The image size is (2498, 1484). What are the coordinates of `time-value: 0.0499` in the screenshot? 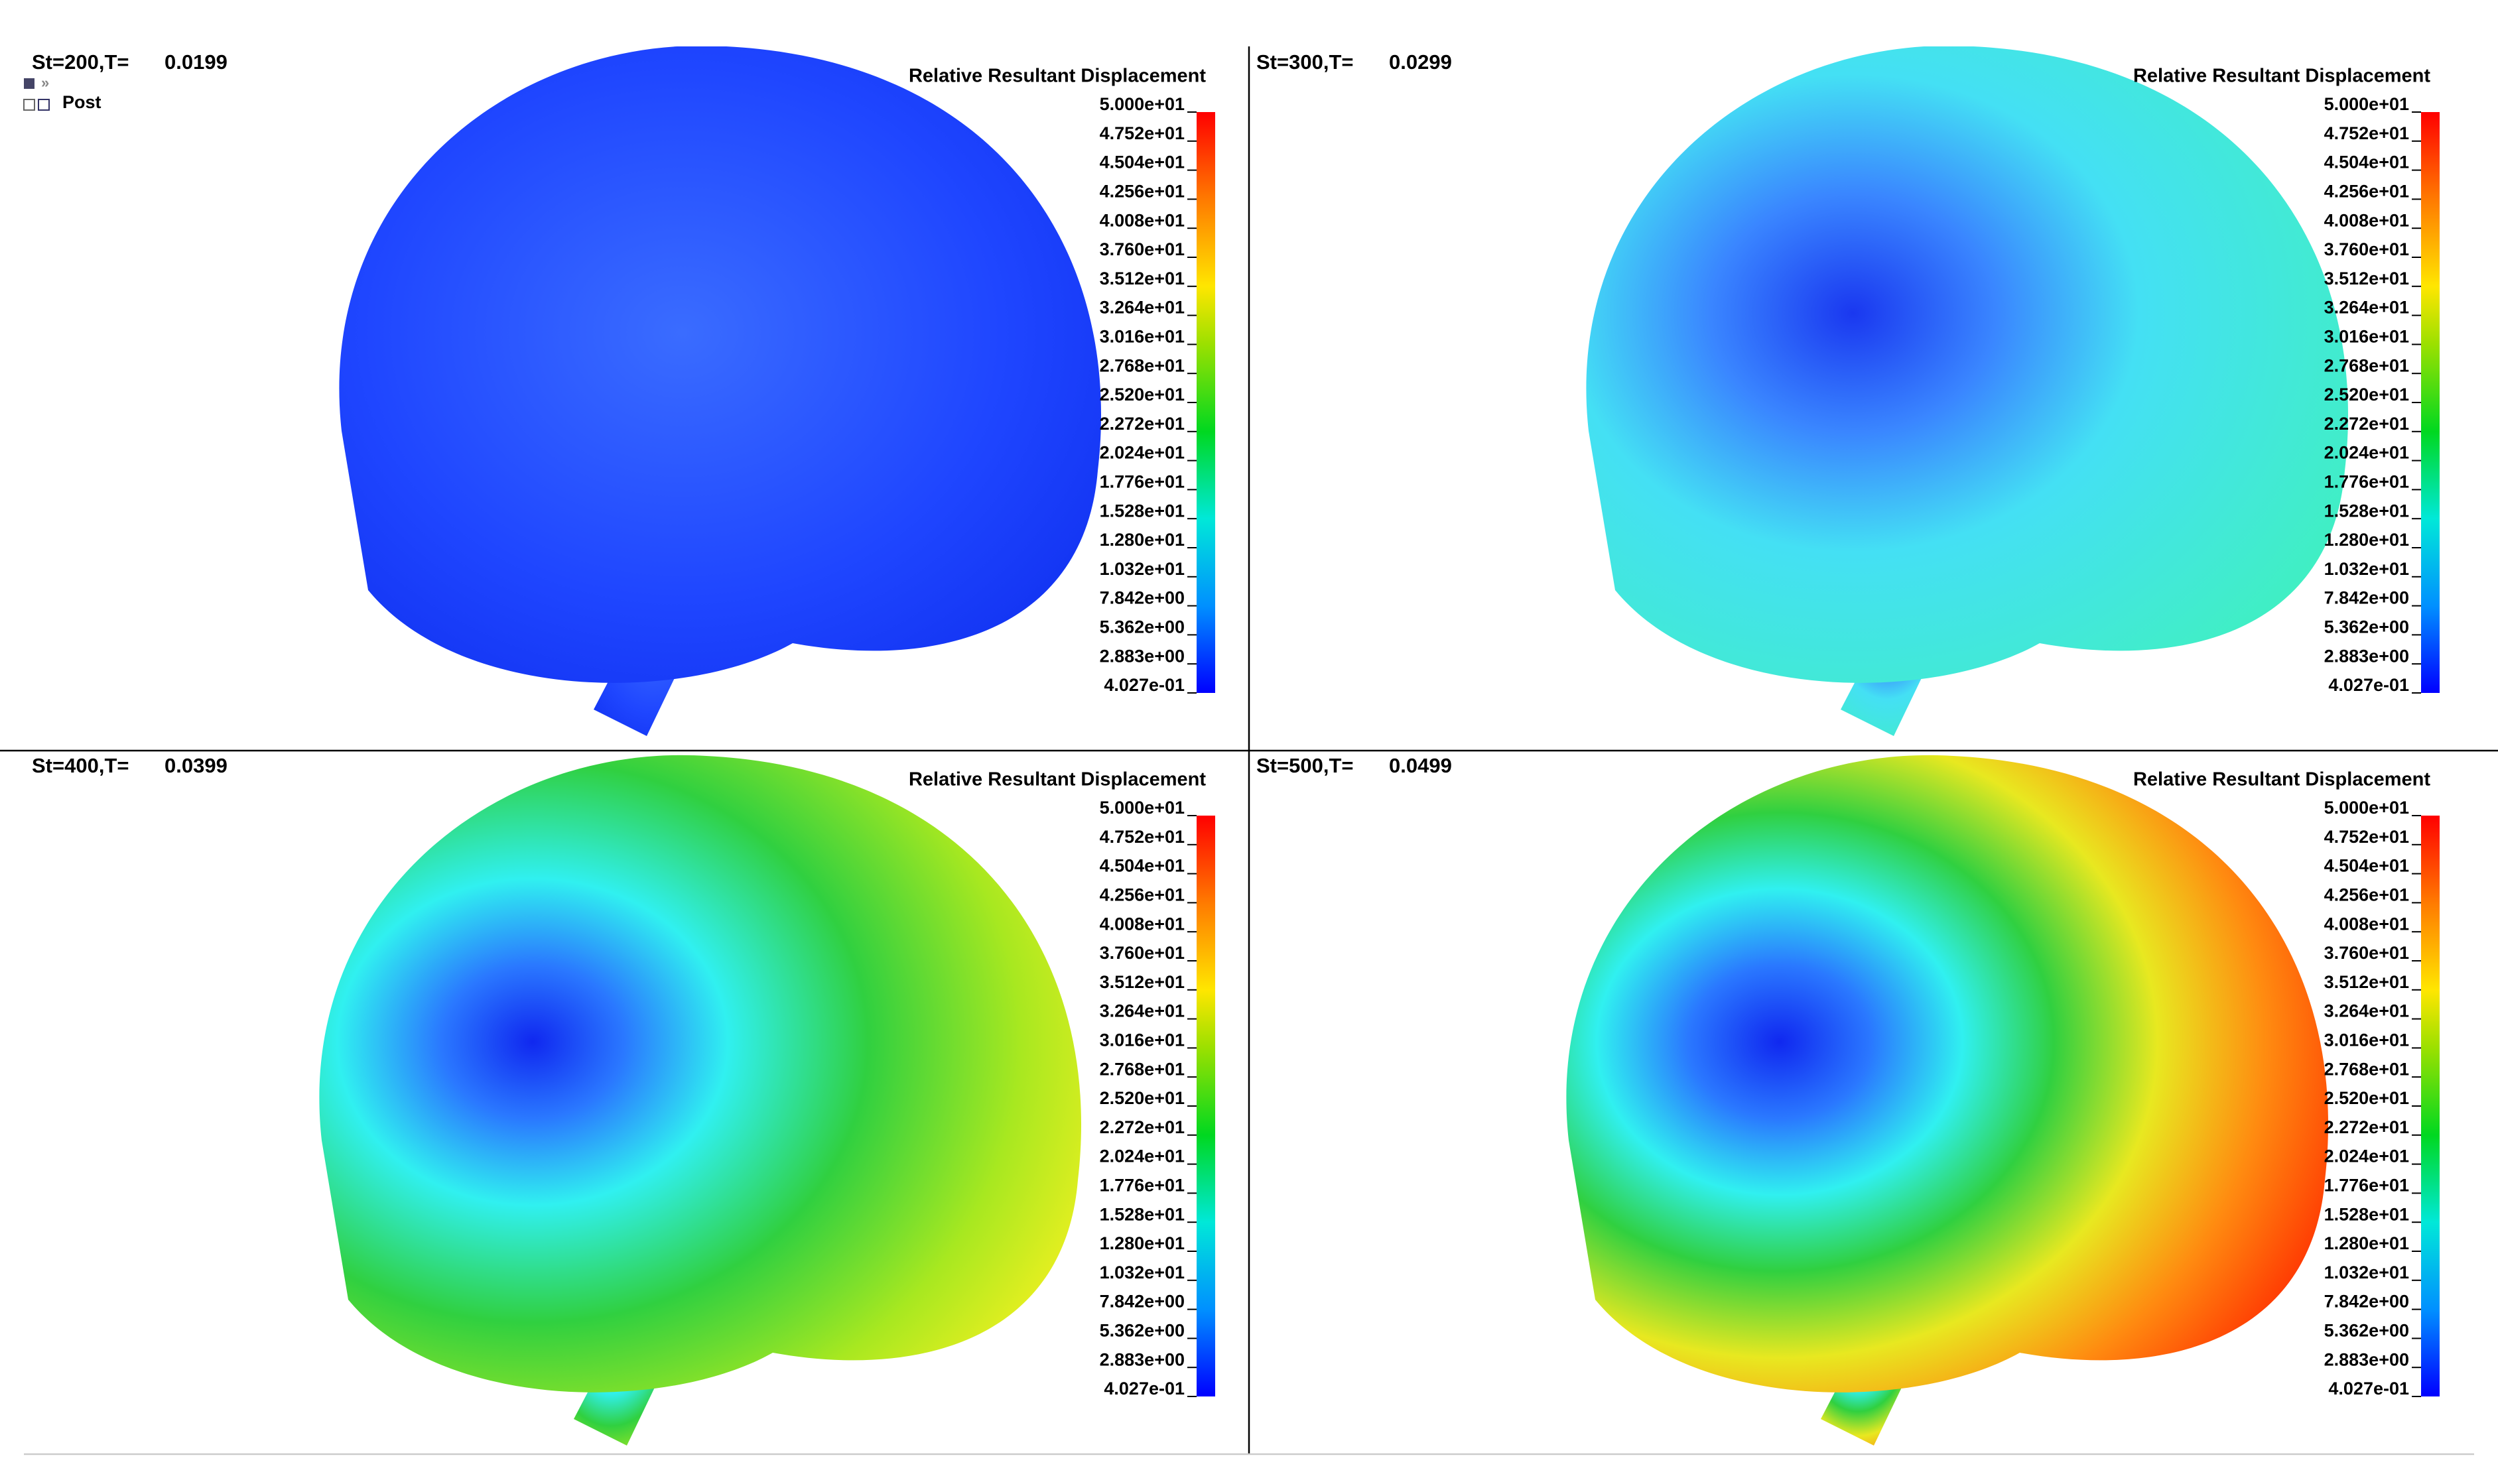 It's located at (1420, 766).